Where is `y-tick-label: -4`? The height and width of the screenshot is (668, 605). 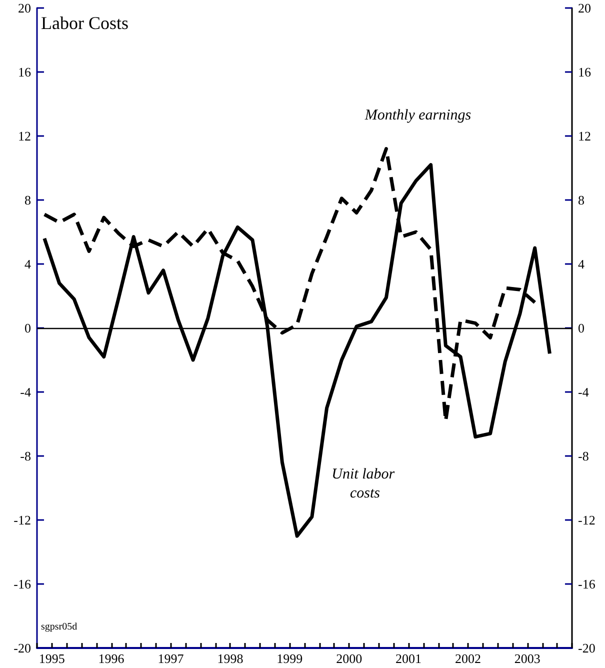 y-tick-label: -4 is located at coordinates (26, 392).